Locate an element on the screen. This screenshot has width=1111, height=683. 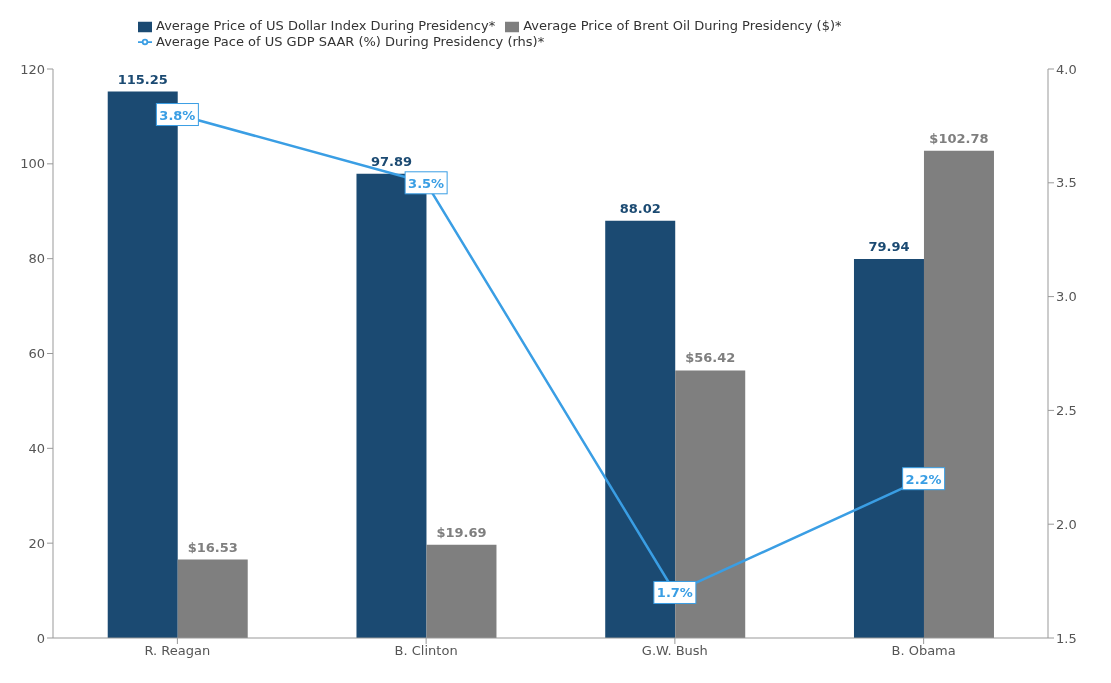
legend-label: Average Price of US Dollar Index During Presidency* is located at coordinates (326, 25).